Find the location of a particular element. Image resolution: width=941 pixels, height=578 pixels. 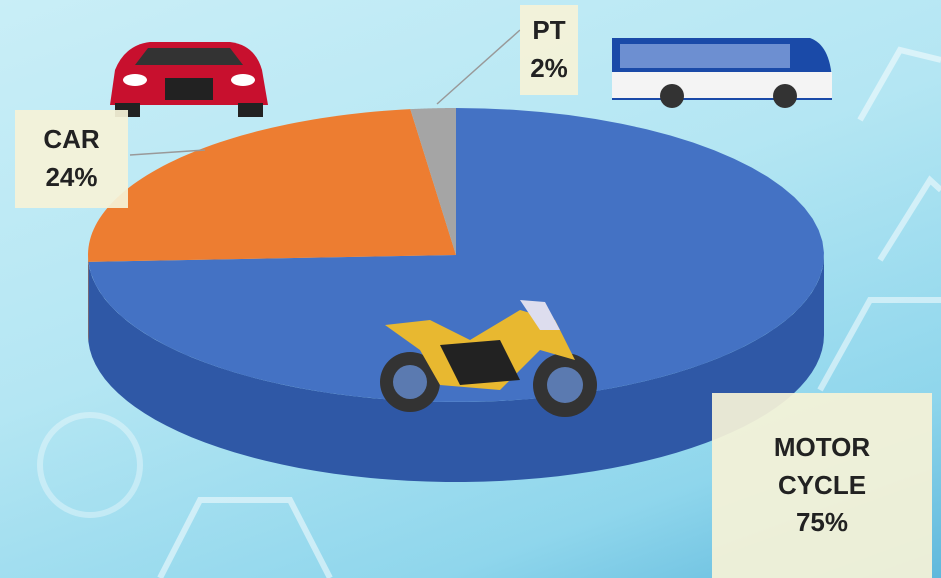

data-label: CAR 24% is located at coordinates (71, 159).